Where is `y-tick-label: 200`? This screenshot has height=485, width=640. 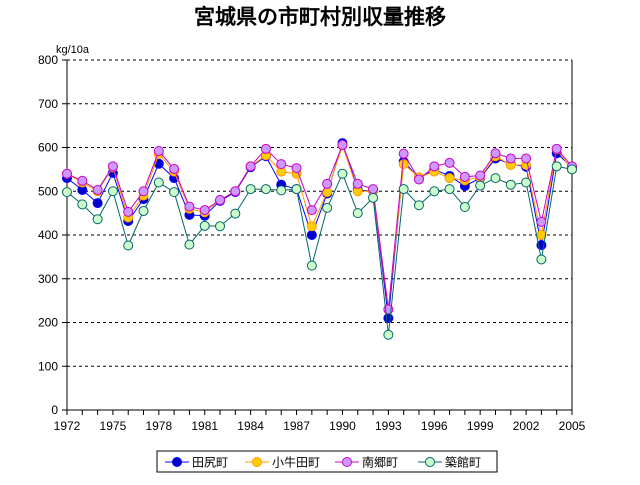
y-tick-label: 200 is located at coordinates (48, 323).